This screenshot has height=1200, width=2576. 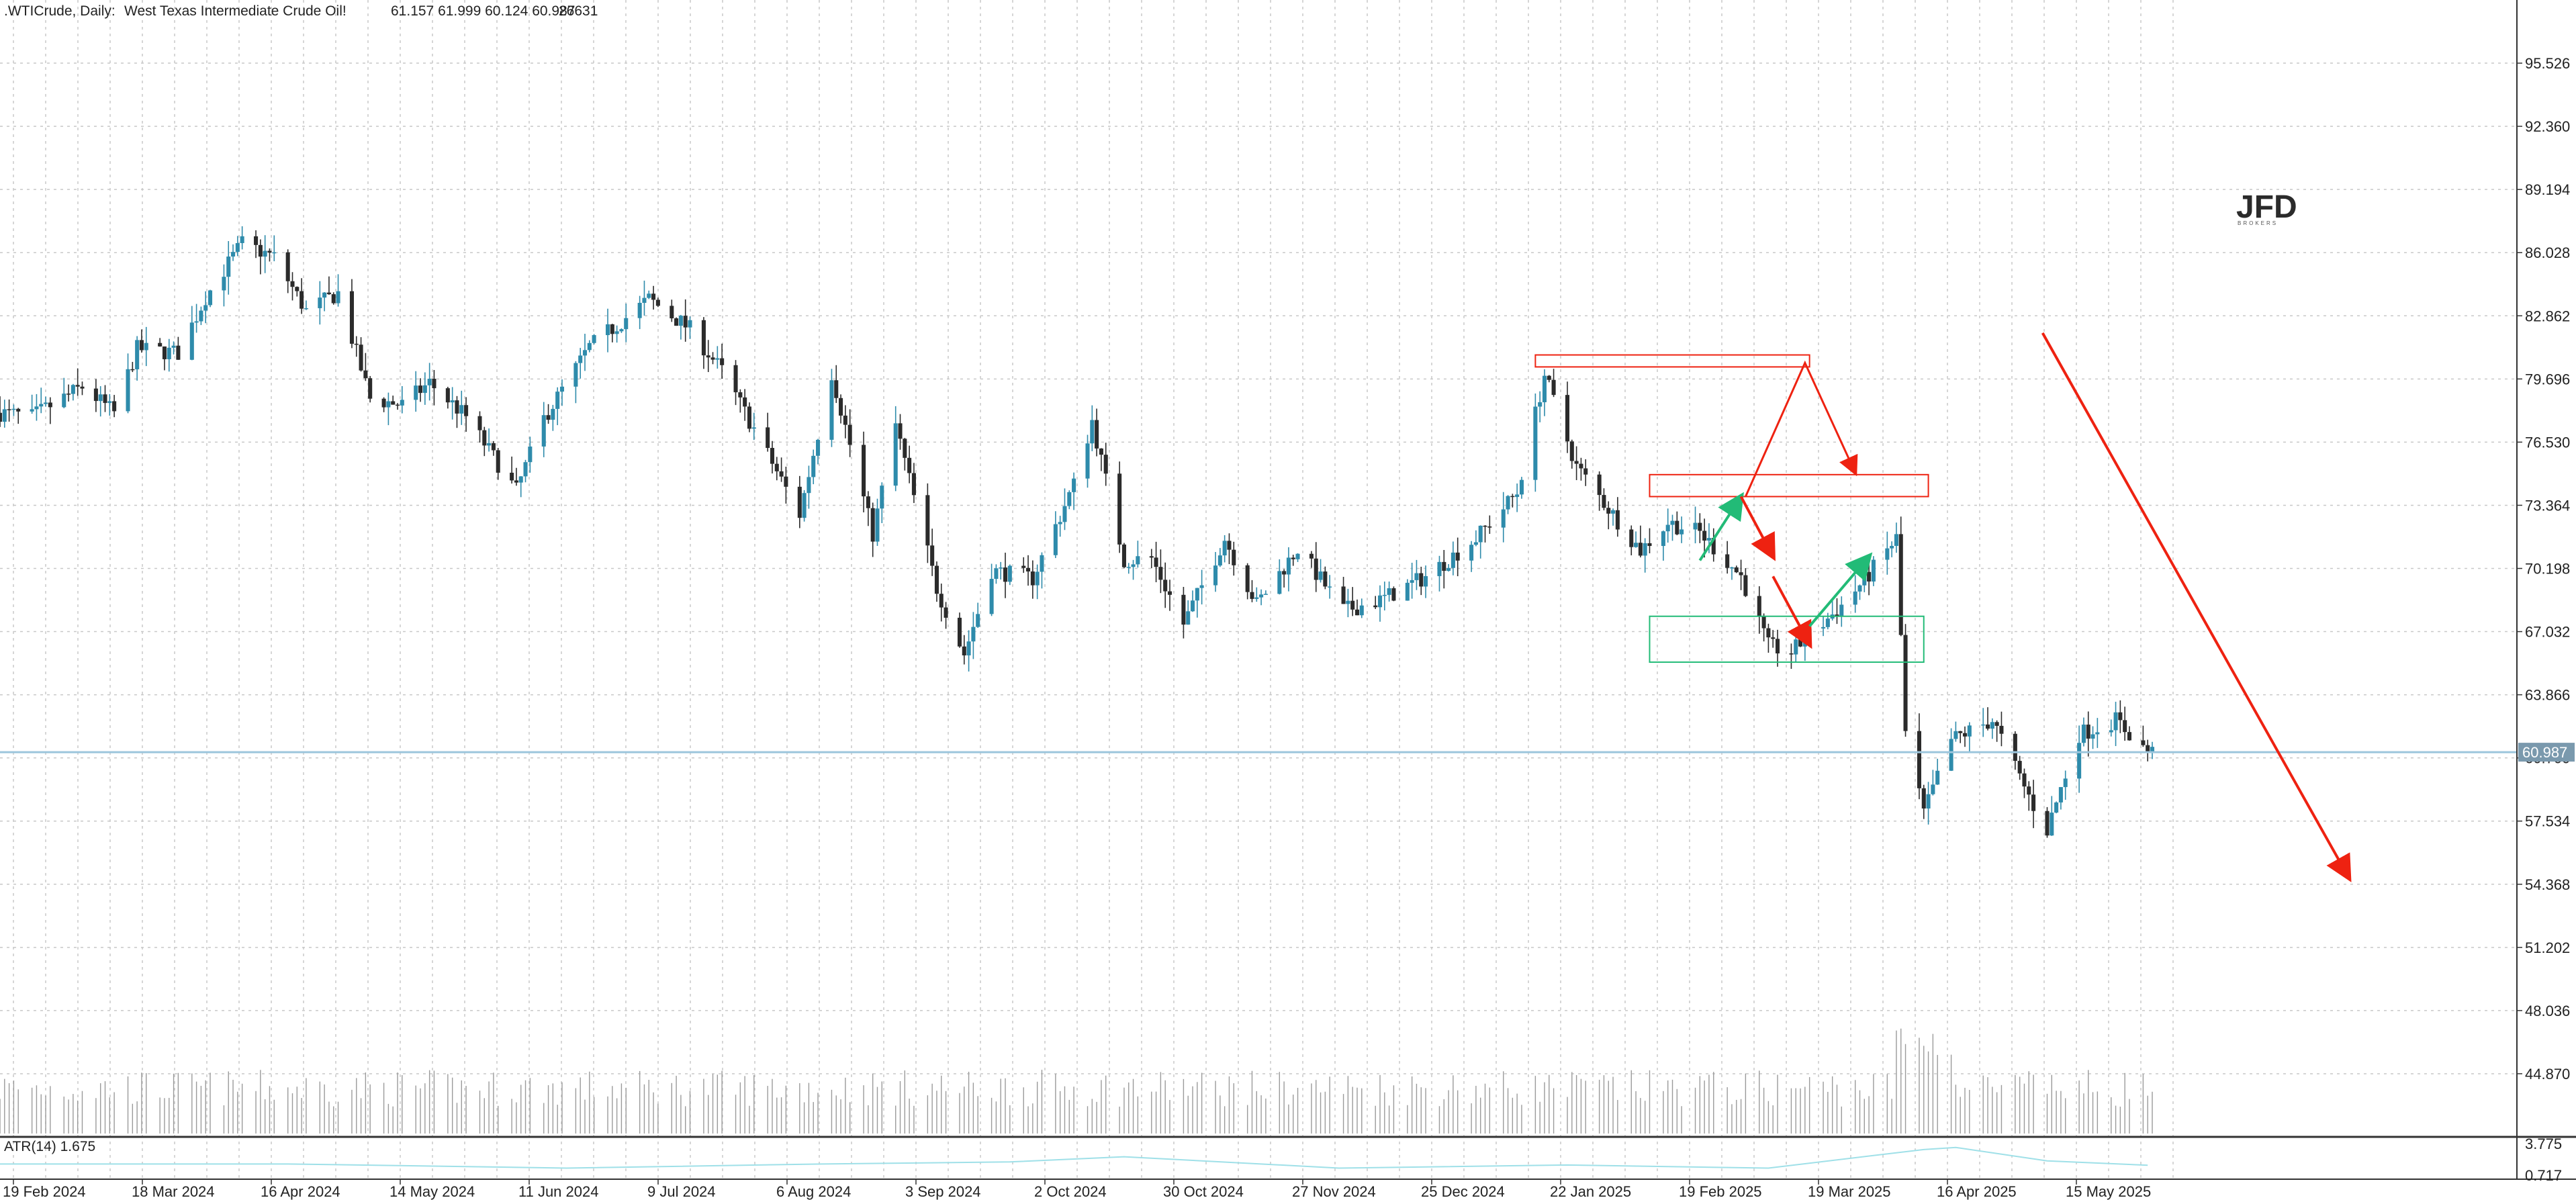 What do you see at coordinates (2543, 1176) in the screenshot?
I see `atr-tick-label: 0.717` at bounding box center [2543, 1176].